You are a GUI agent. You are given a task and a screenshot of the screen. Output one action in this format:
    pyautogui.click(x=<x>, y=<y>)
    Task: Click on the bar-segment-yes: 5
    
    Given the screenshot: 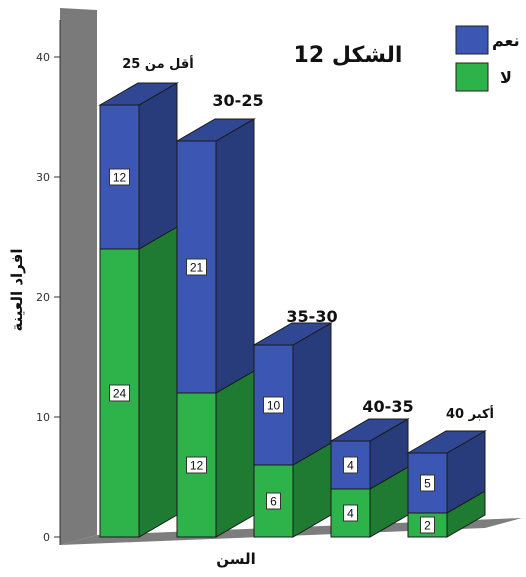 What is the action you would take?
    pyautogui.click(x=446, y=472)
    